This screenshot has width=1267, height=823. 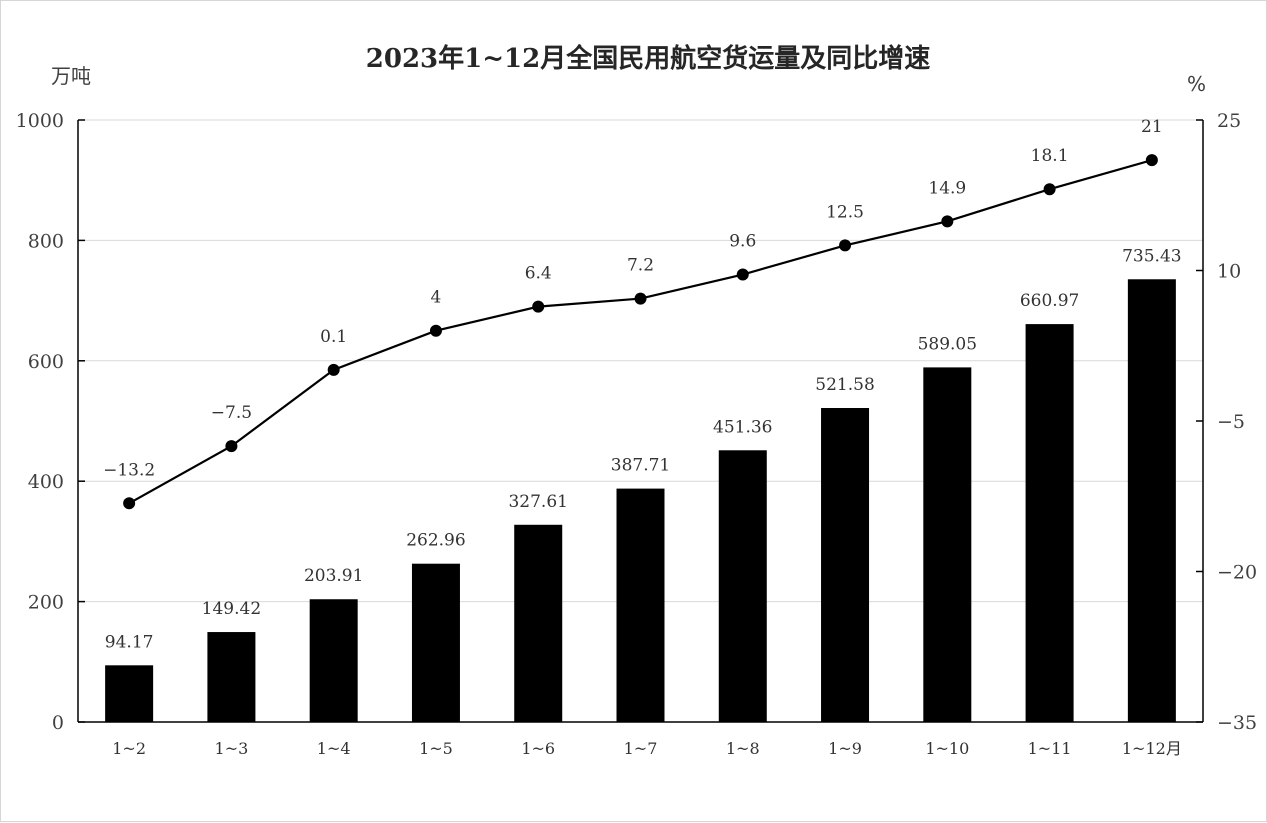 I want to click on x-axis-tick-label: 1~10, so click(x=947, y=748).